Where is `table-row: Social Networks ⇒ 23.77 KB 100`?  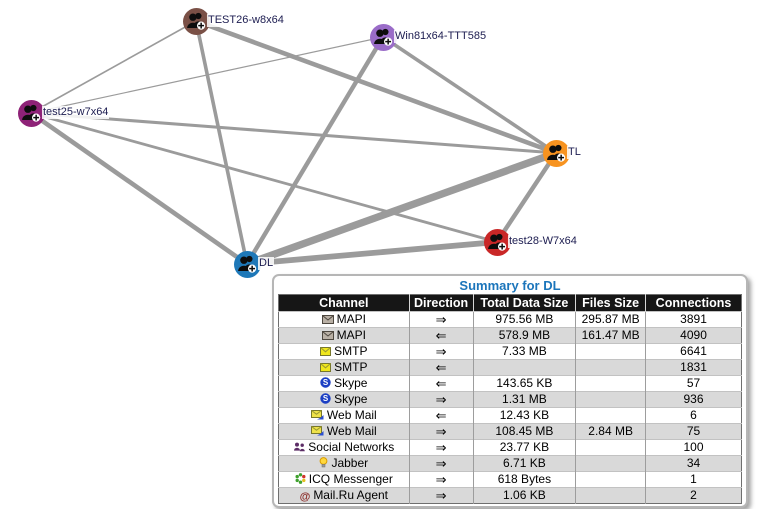 table-row: Social Networks ⇒ 23.77 KB 100 is located at coordinates (510, 447).